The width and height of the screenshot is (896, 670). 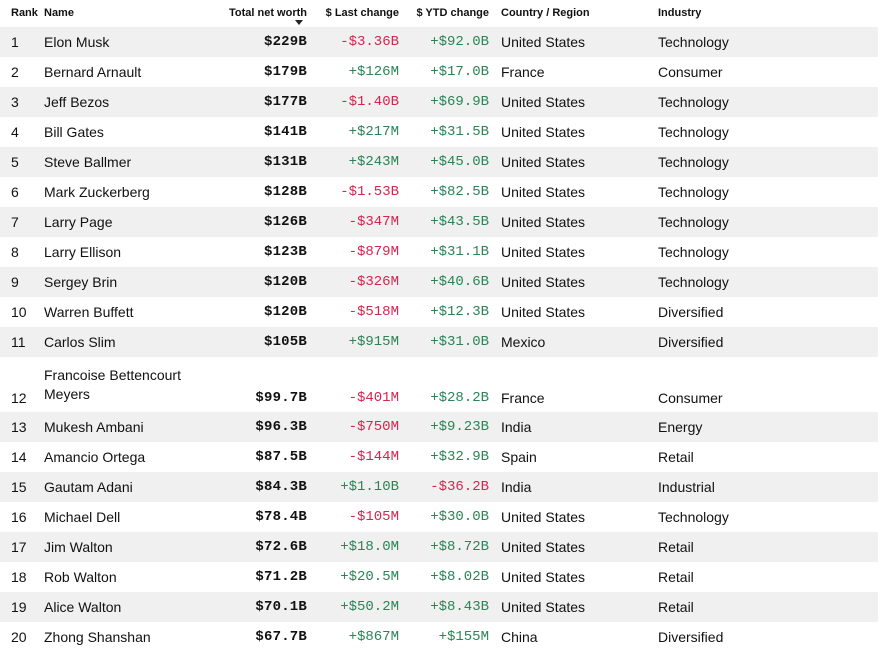 What do you see at coordinates (20, 162) in the screenshot?
I see `rank-cell: 5` at bounding box center [20, 162].